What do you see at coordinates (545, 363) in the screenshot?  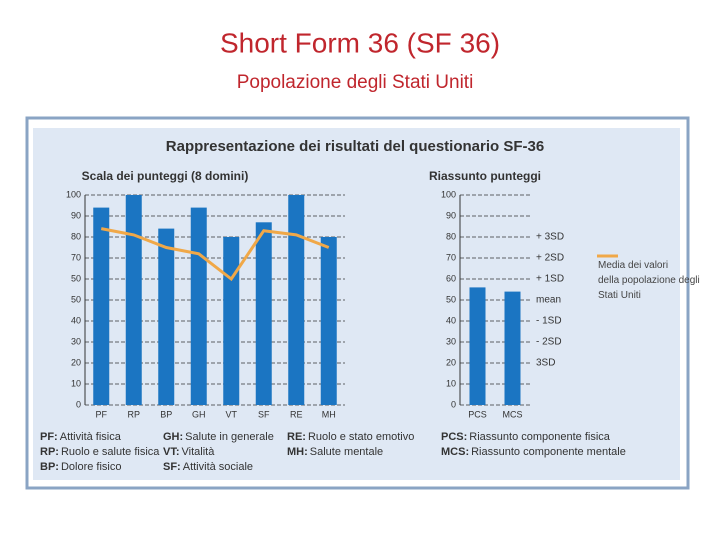 I see `sd-label: 3SD` at bounding box center [545, 363].